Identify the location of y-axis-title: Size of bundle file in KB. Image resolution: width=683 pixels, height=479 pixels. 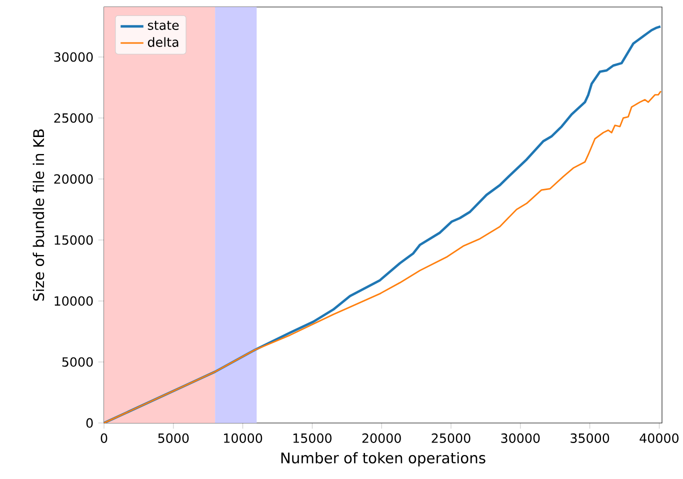
(38, 215).